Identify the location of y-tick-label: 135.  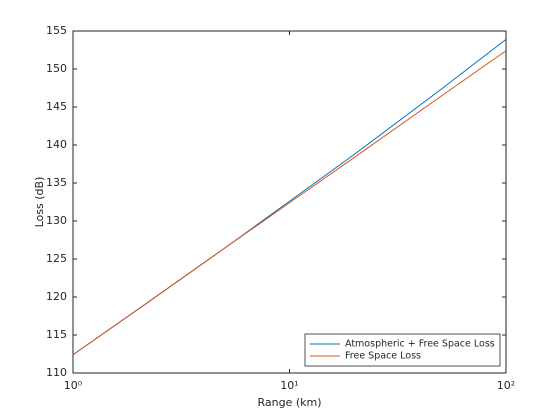
(56, 182).